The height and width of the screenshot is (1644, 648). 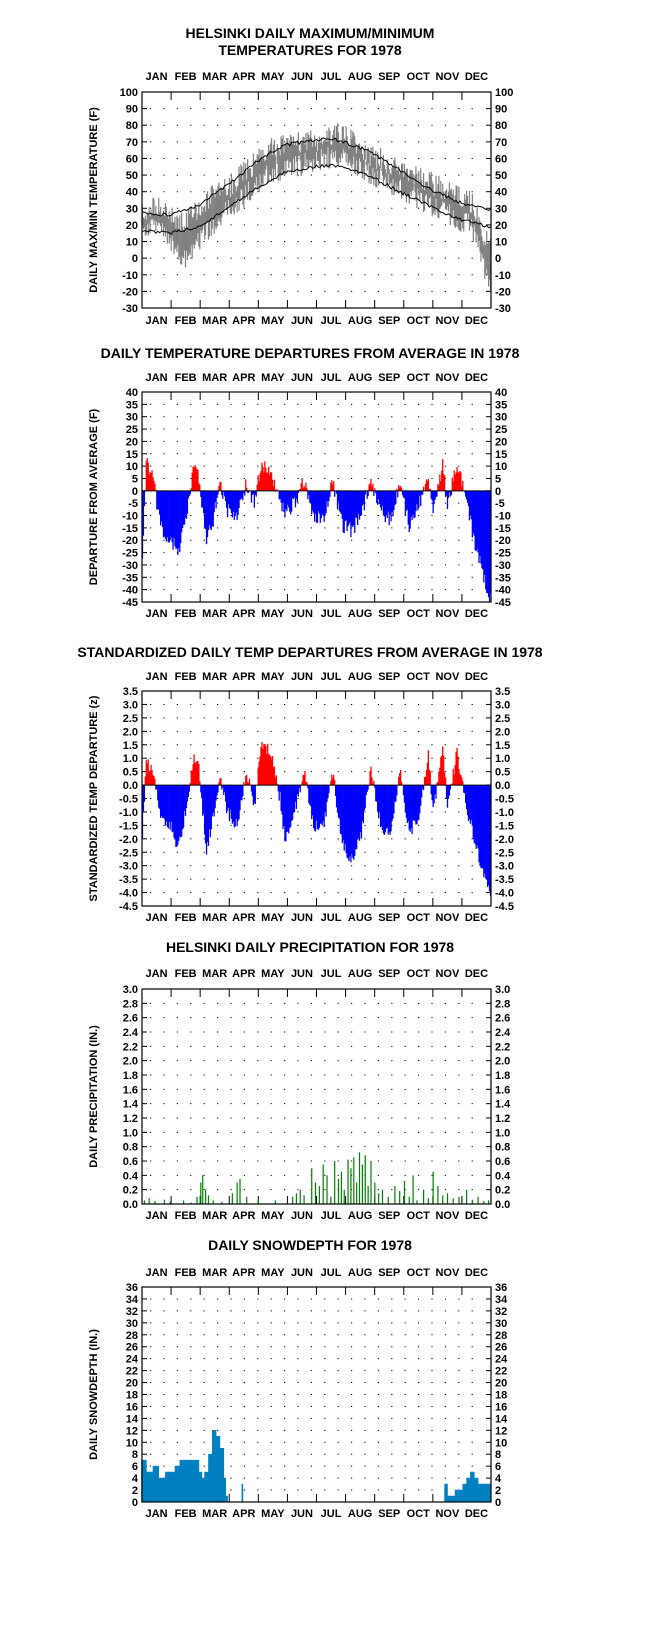 I want to click on y-tick-label: 26, so click(x=501, y=1348).